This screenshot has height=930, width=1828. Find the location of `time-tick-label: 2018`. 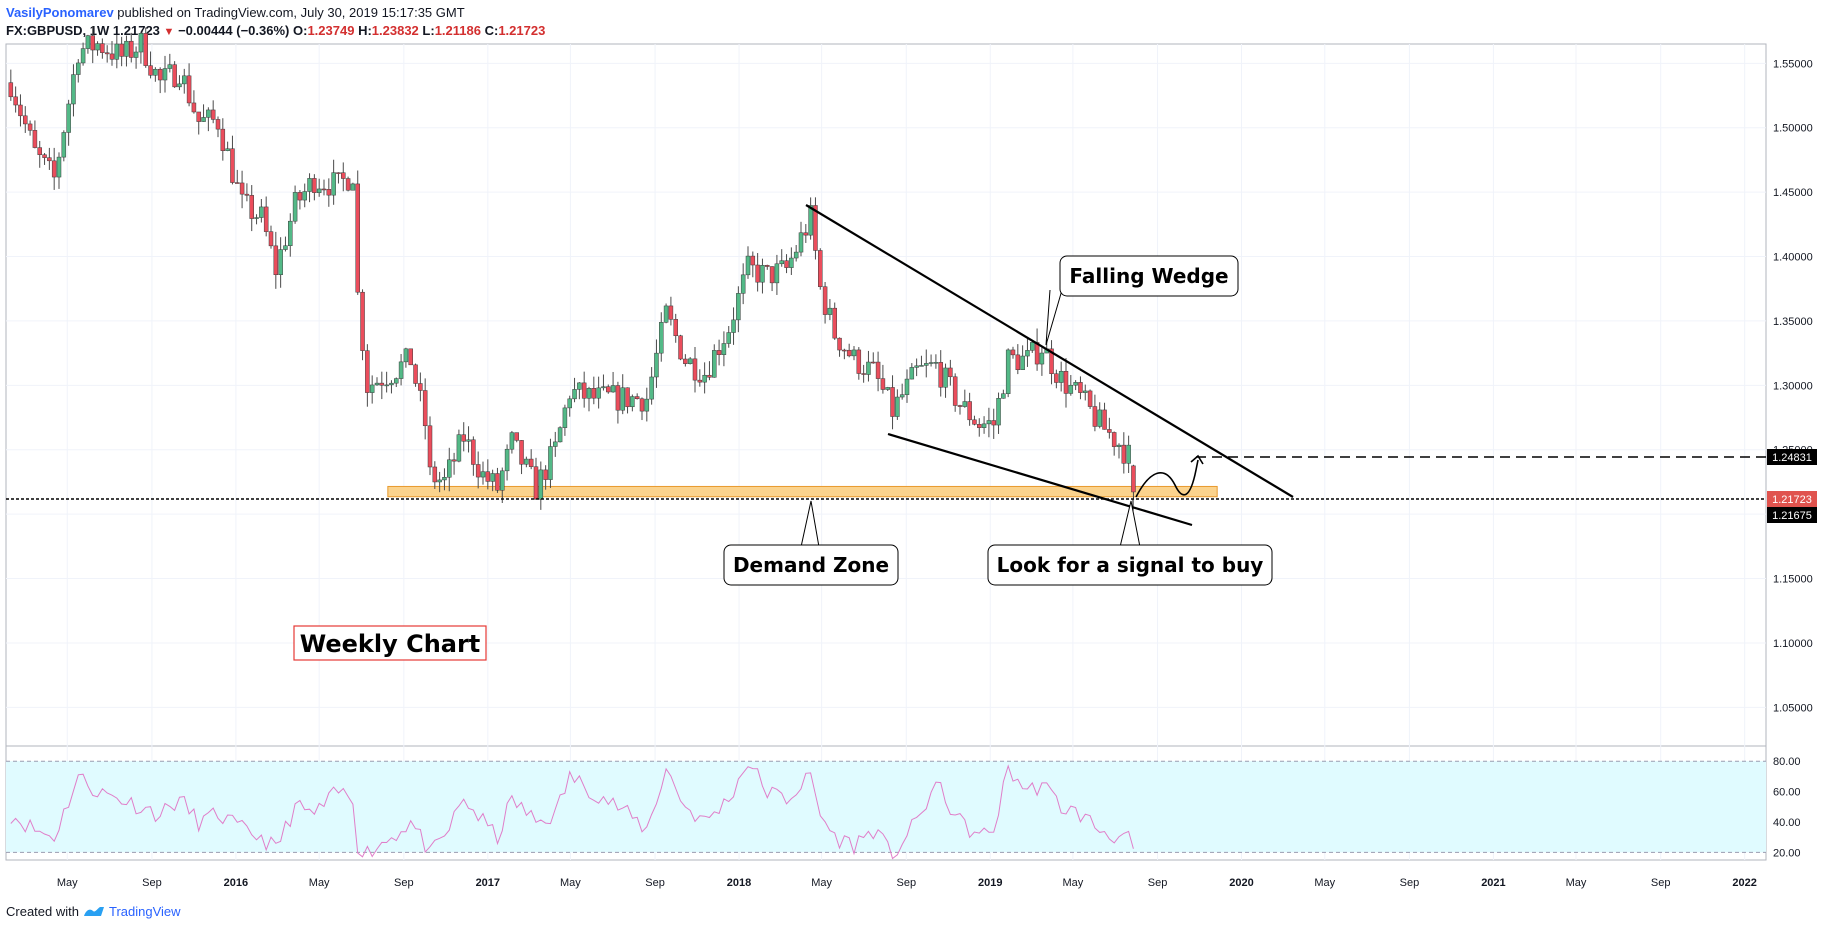

time-tick-label: 2018 is located at coordinates (739, 883).